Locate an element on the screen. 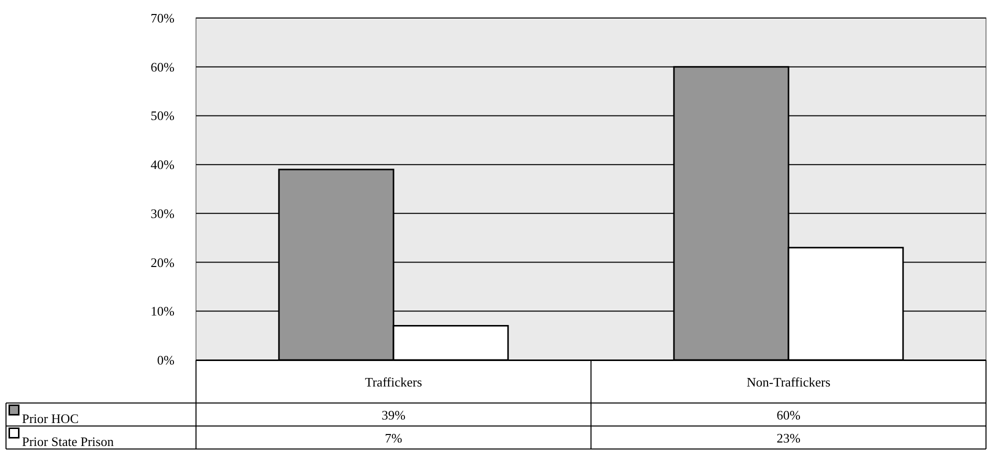 The image size is (988, 464). data-label: 7% is located at coordinates (393, 438).